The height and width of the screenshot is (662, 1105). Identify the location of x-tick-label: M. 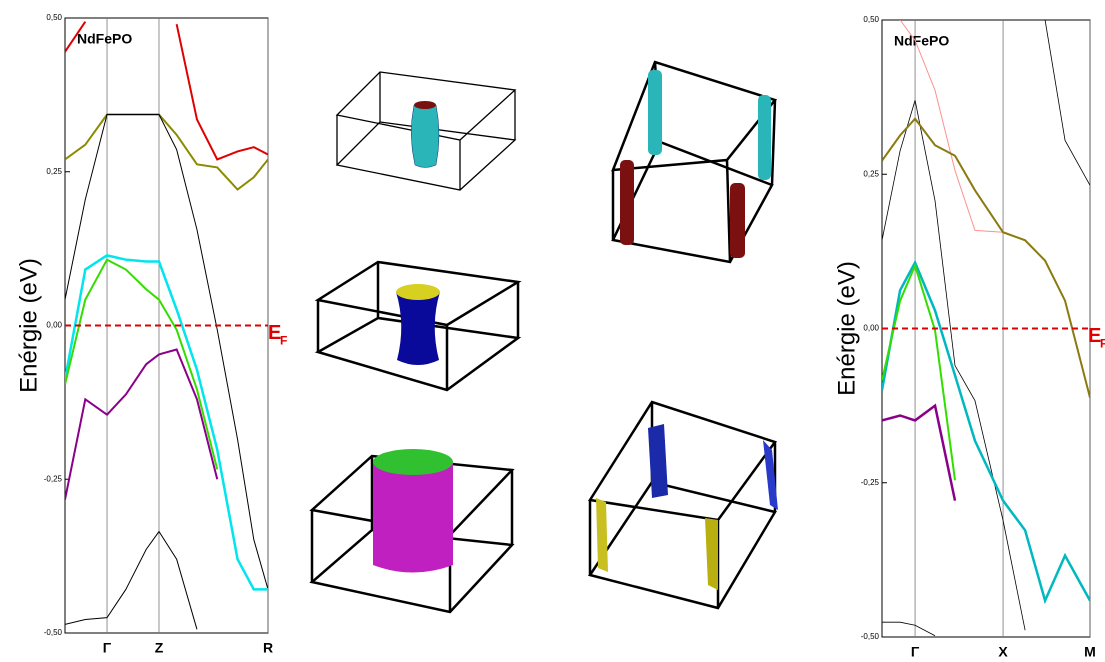
(1090, 652).